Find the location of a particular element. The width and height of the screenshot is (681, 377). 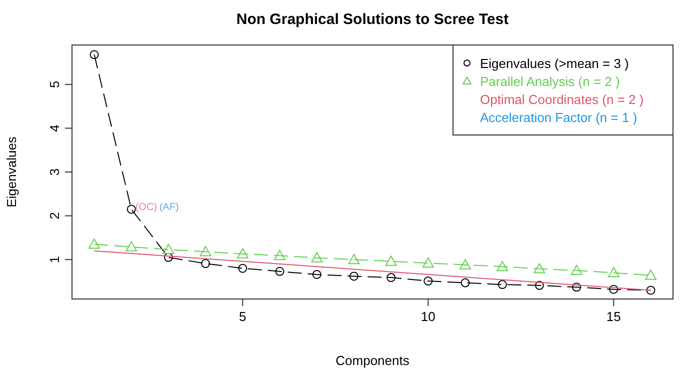

x-tick-label: 5 is located at coordinates (242, 316).